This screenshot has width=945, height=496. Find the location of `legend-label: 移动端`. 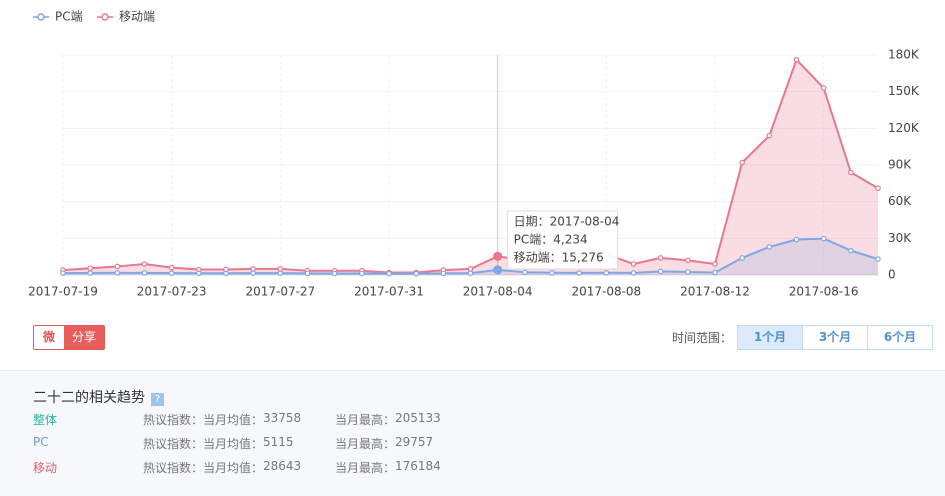

legend-label: 移动端 is located at coordinates (137, 17).